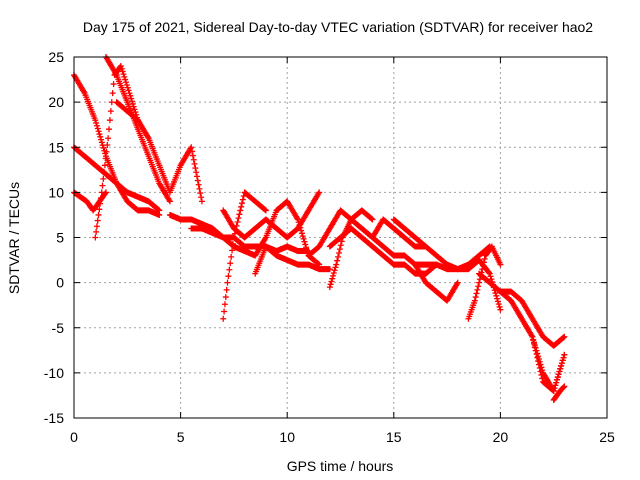 The height and width of the screenshot is (480, 640). What do you see at coordinates (271, 215) in the screenshot?
I see `series-trace-j` at bounding box center [271, 215].